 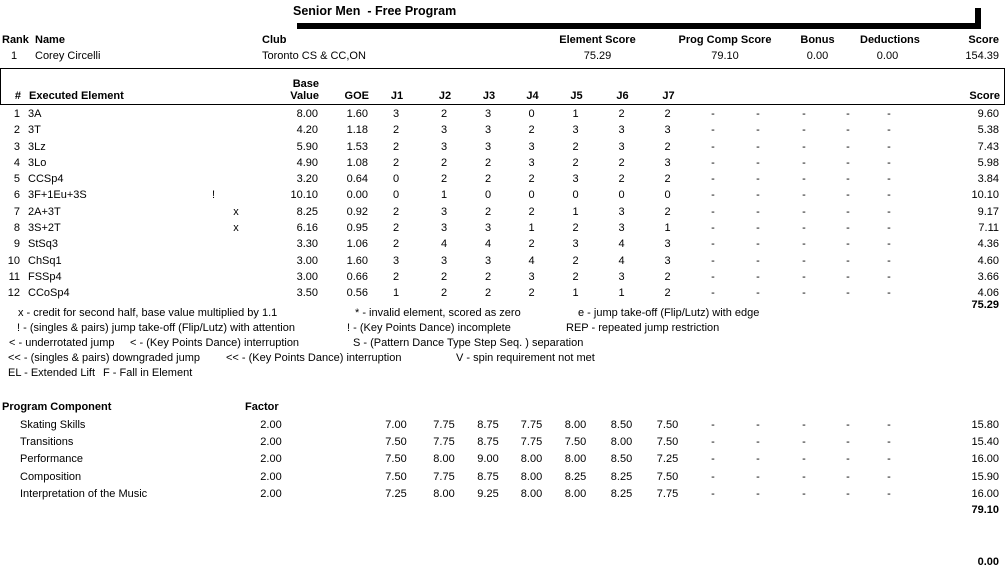 What do you see at coordinates (44, 228) in the screenshot?
I see `element-name: 3S+2T` at bounding box center [44, 228].